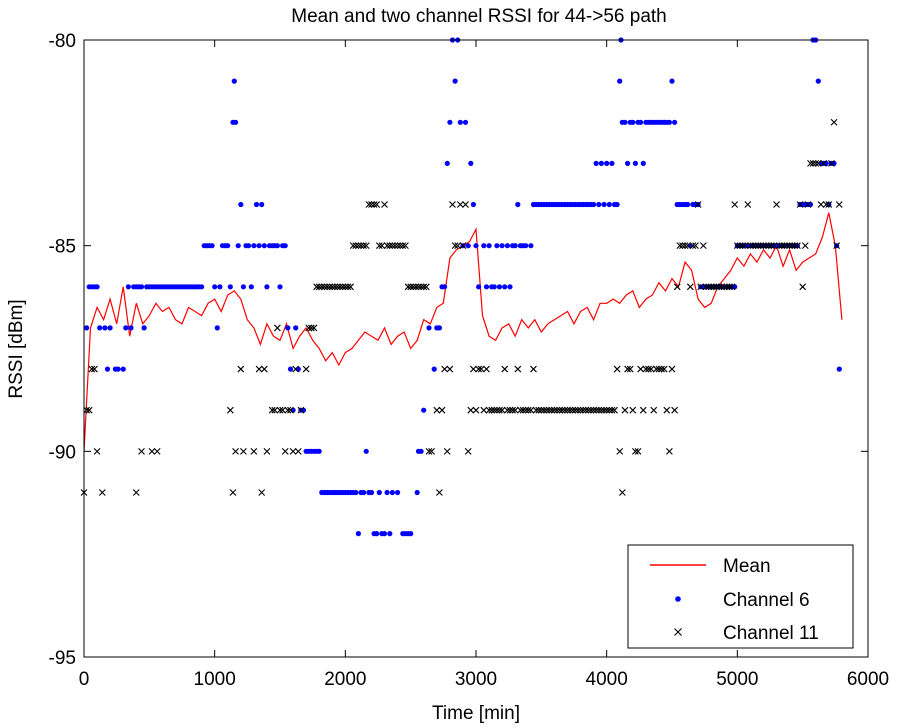 Image resolution: width=900 pixels, height=728 pixels. I want to click on x-tick-label: 3000, so click(476, 679).